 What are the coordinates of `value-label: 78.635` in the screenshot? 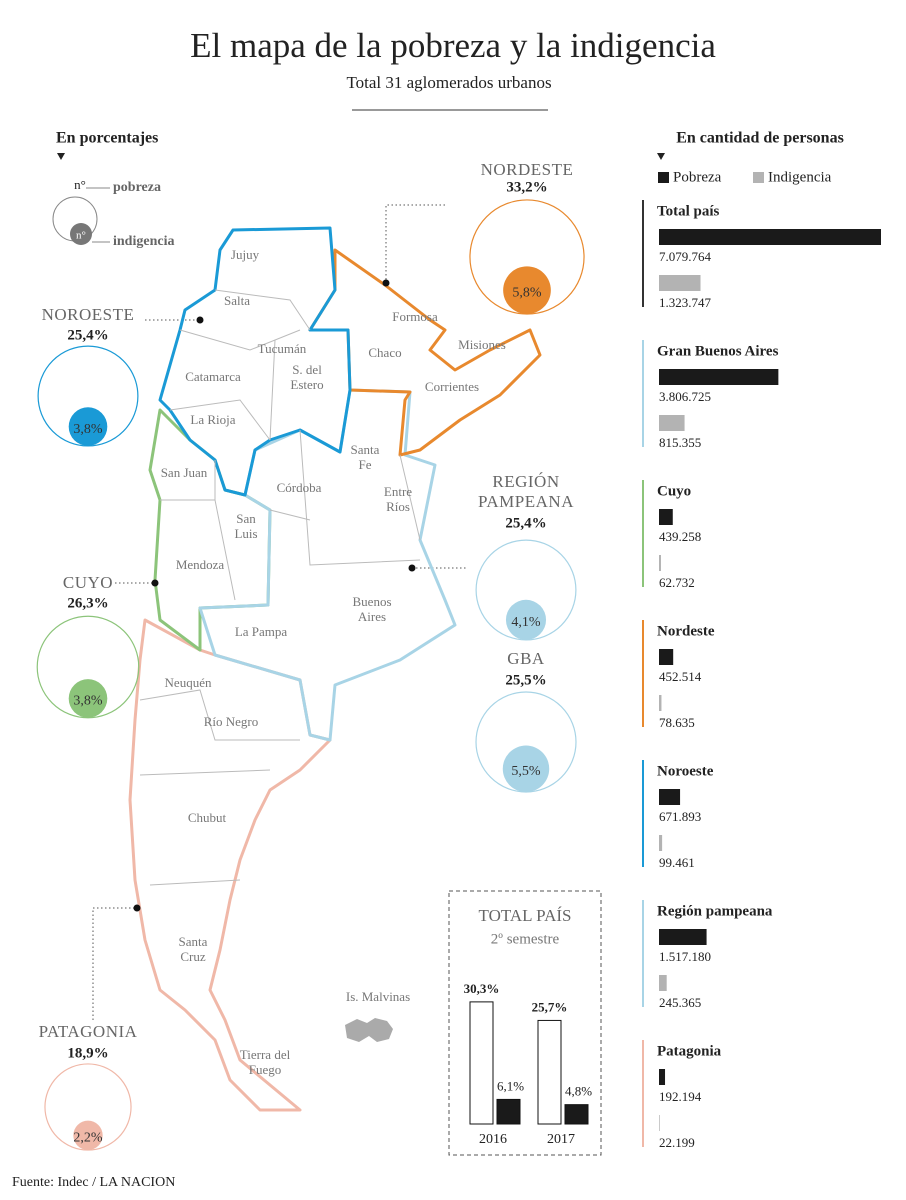 It's located at (677, 722).